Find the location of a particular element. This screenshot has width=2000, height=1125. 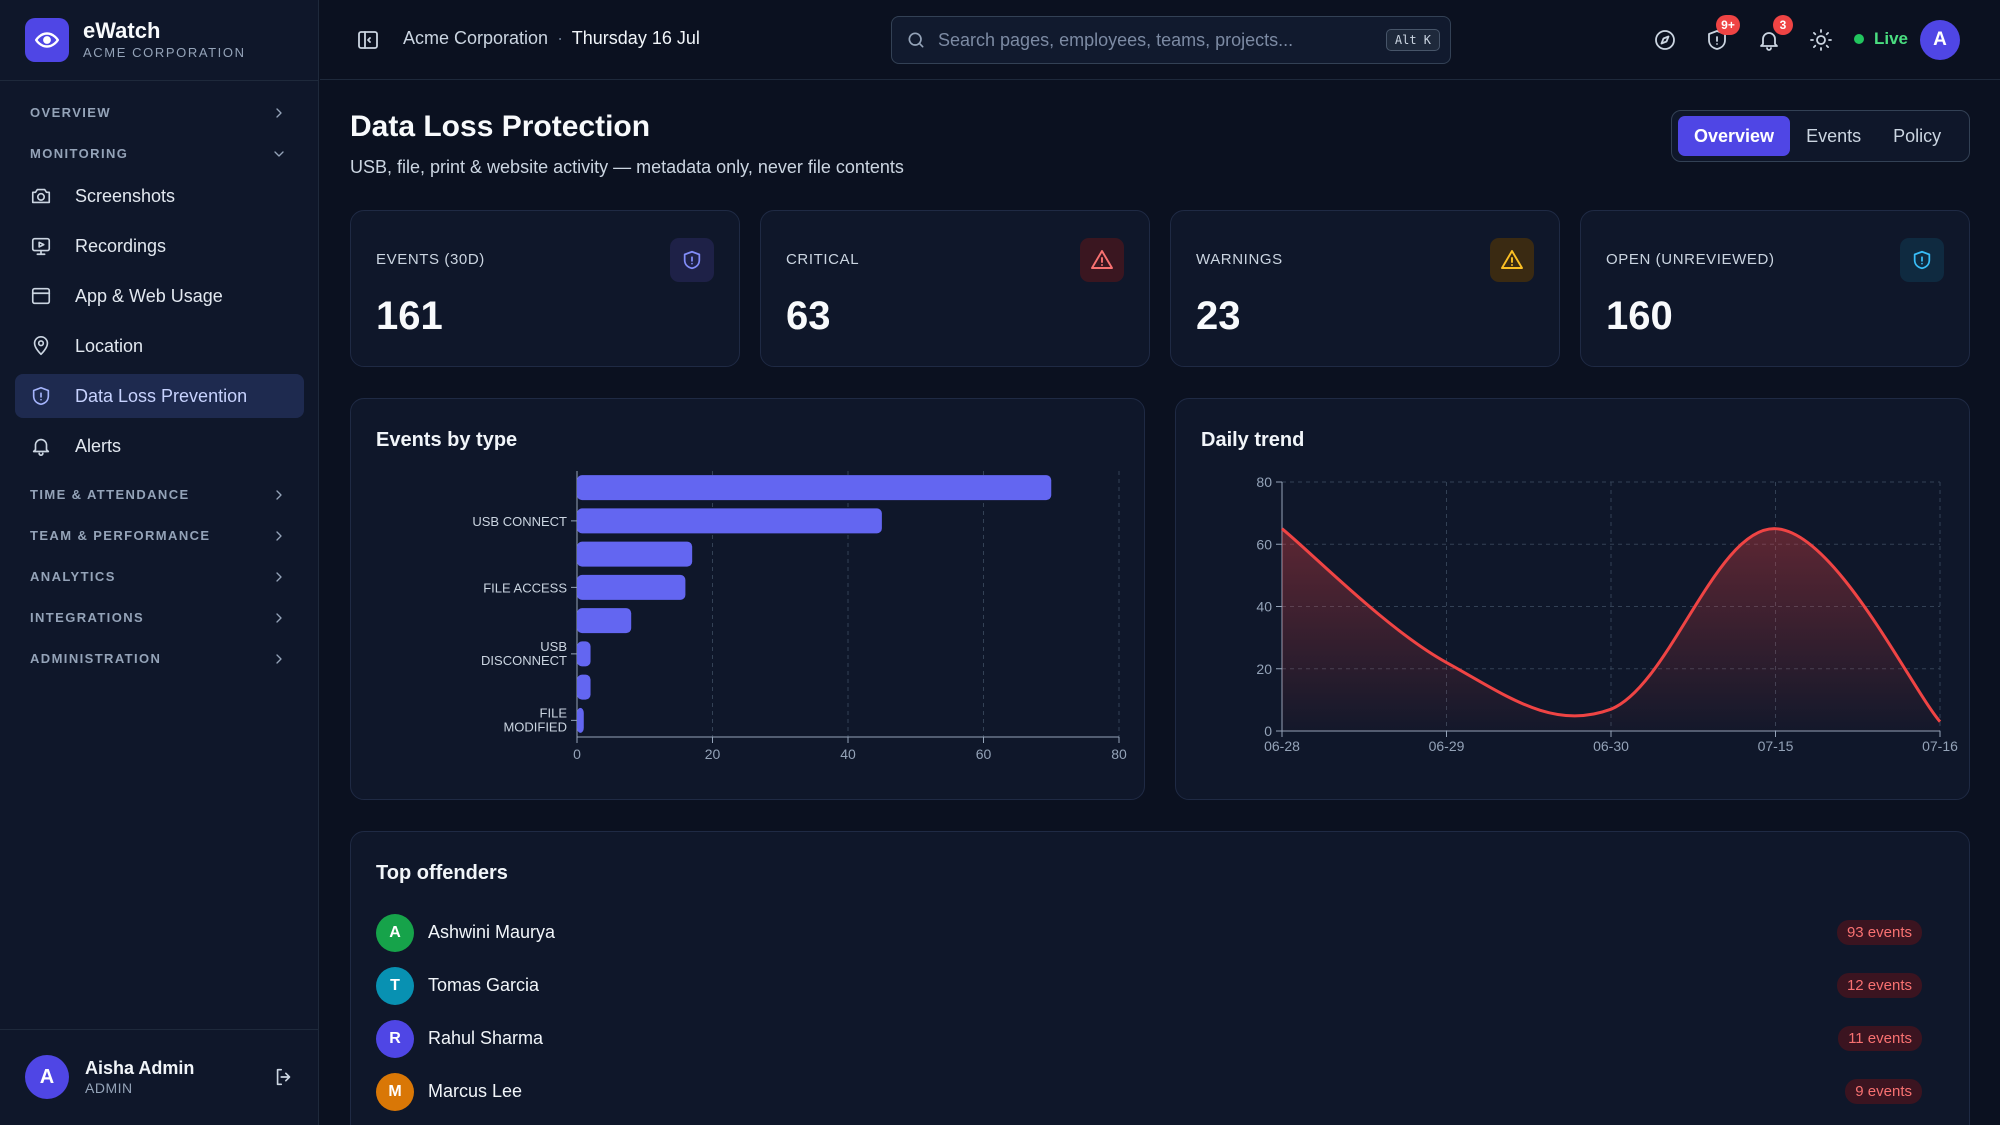

sidebar-toggle-icon is located at coordinates (368, 40).